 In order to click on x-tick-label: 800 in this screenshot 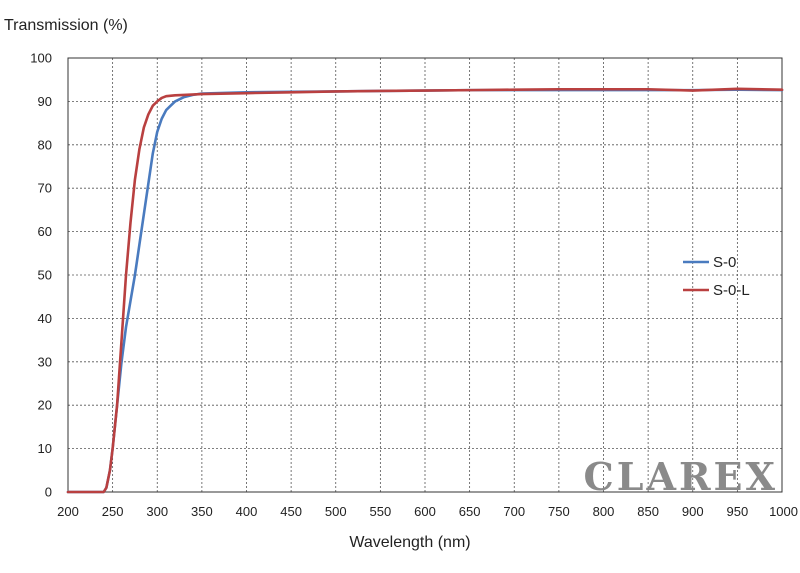, I will do `click(604, 511)`.